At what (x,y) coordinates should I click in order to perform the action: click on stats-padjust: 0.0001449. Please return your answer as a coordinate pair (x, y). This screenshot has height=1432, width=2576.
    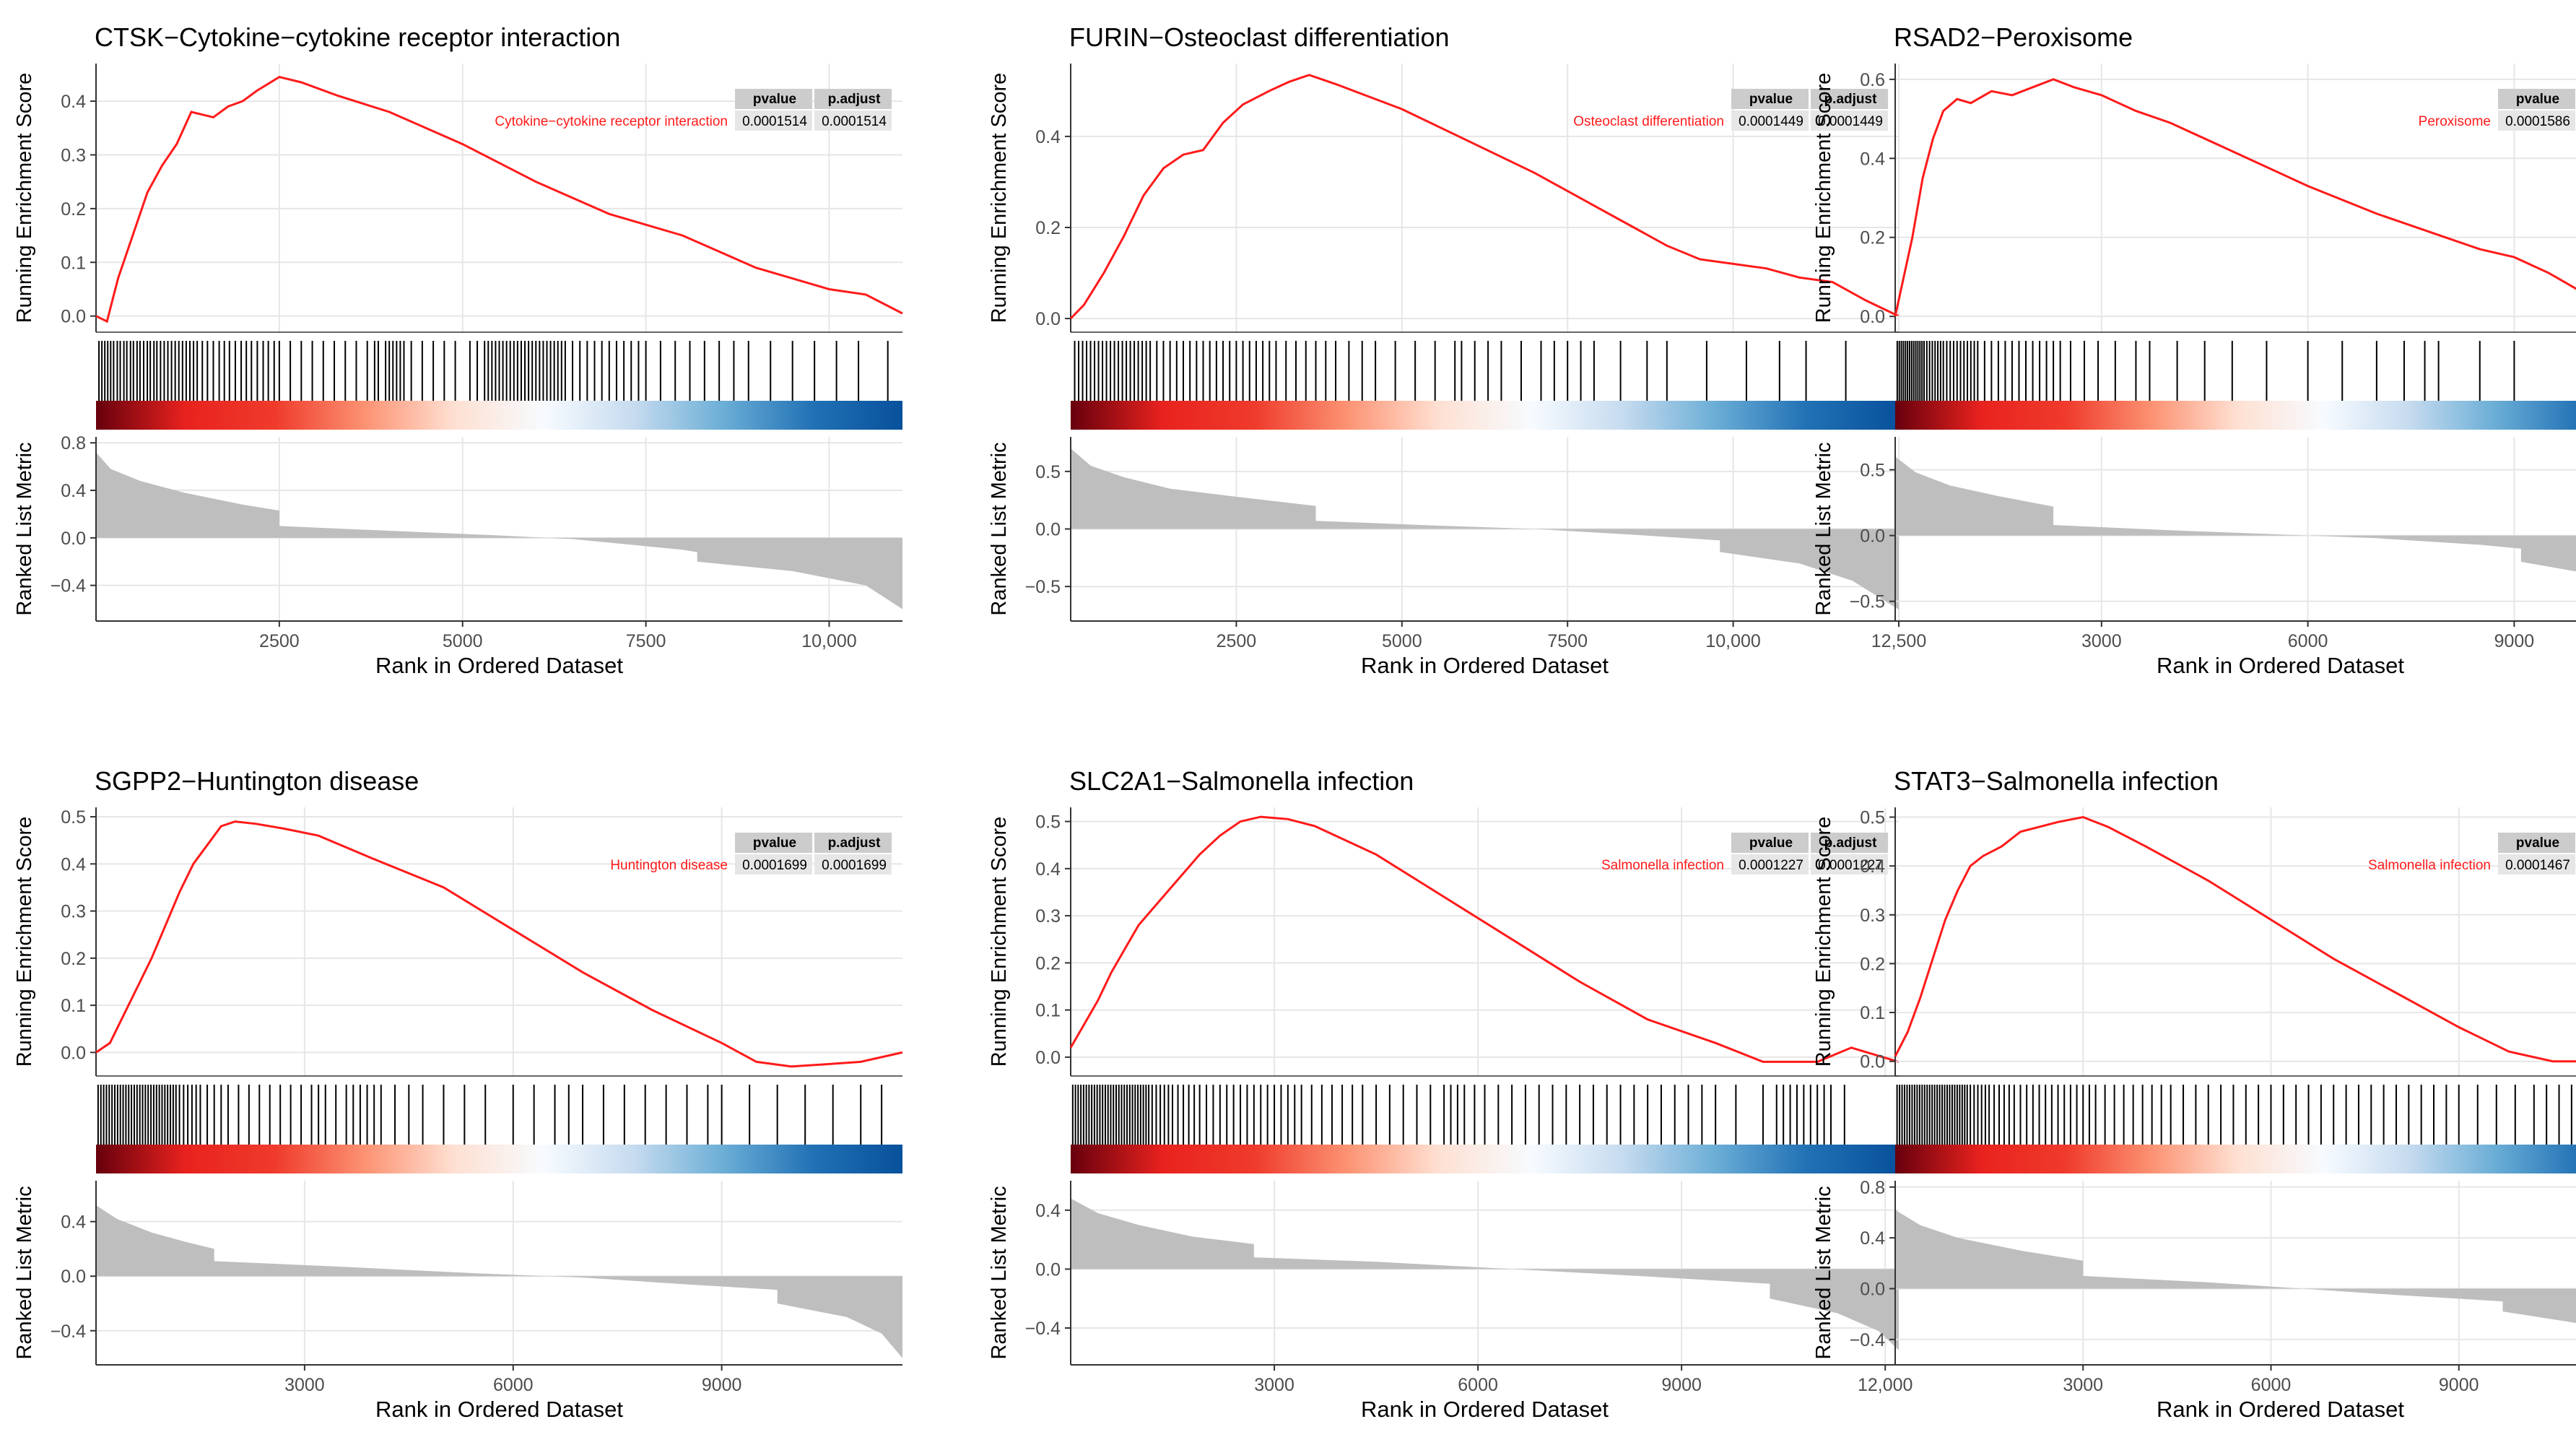
    Looking at the image, I should click on (1851, 121).